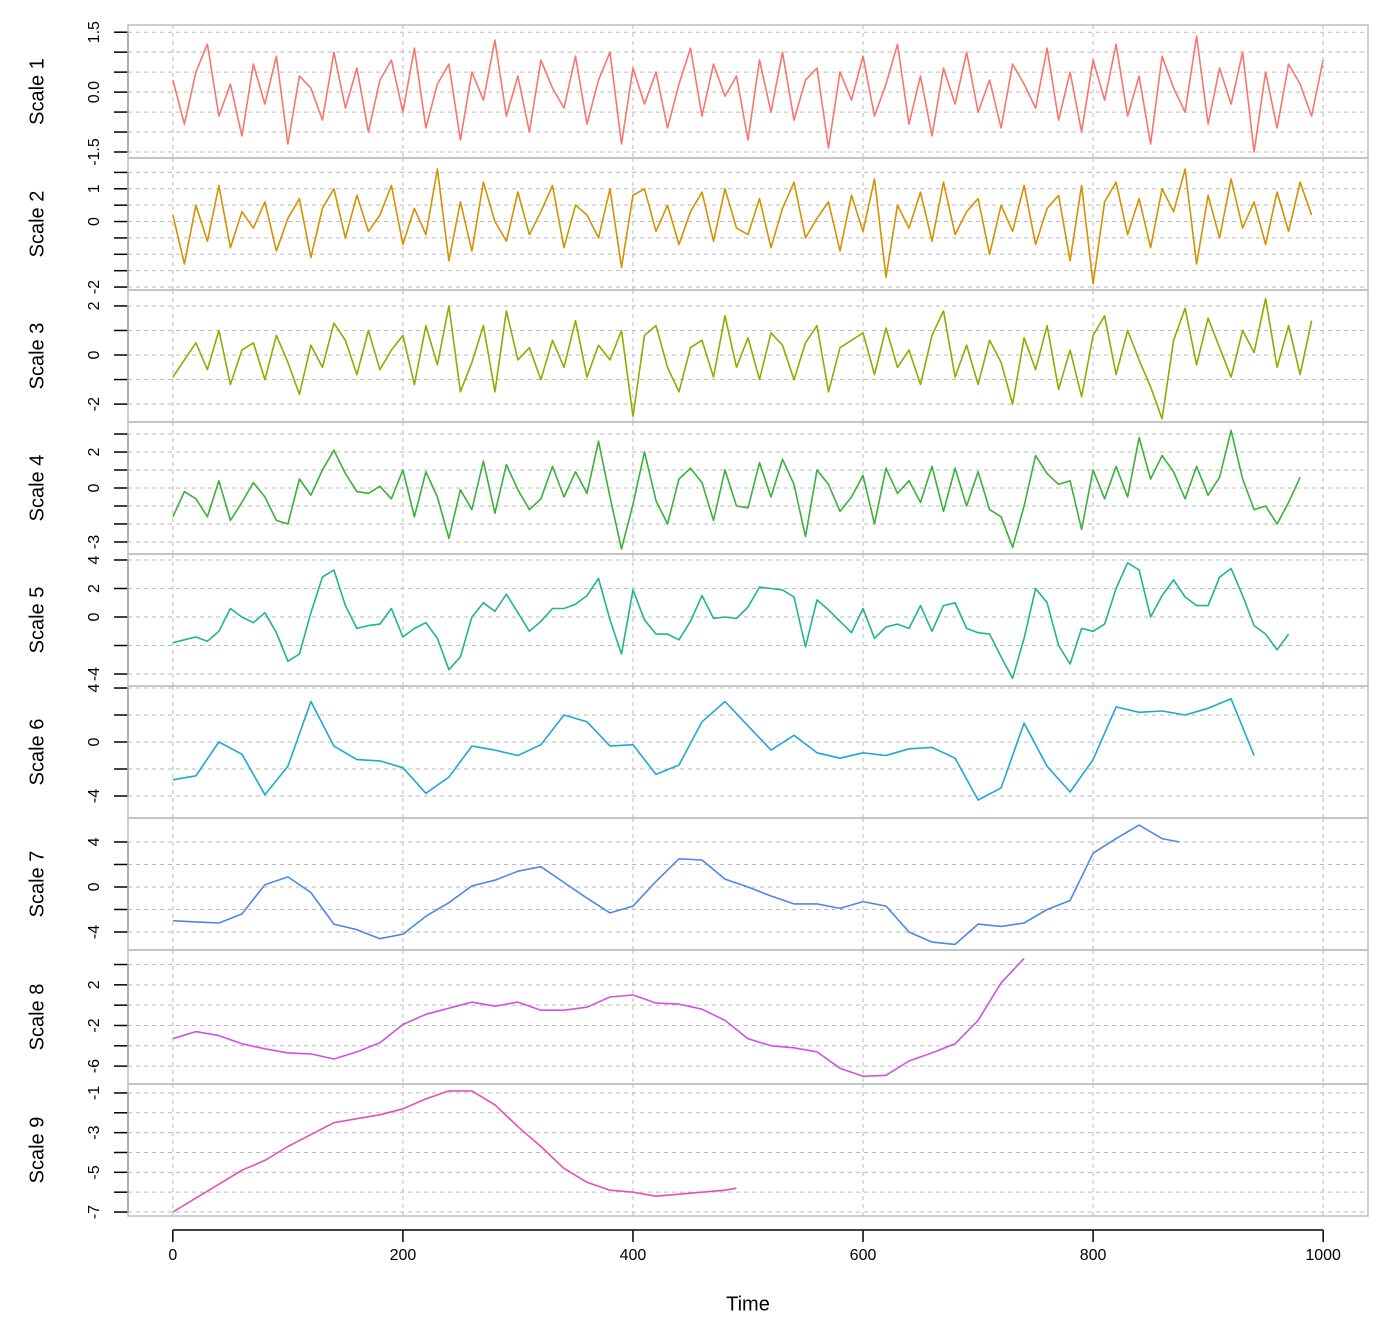 This screenshot has width=1400, height=1344. What do you see at coordinates (37, 356) in the screenshot?
I see `y-axis-label: Scale 3` at bounding box center [37, 356].